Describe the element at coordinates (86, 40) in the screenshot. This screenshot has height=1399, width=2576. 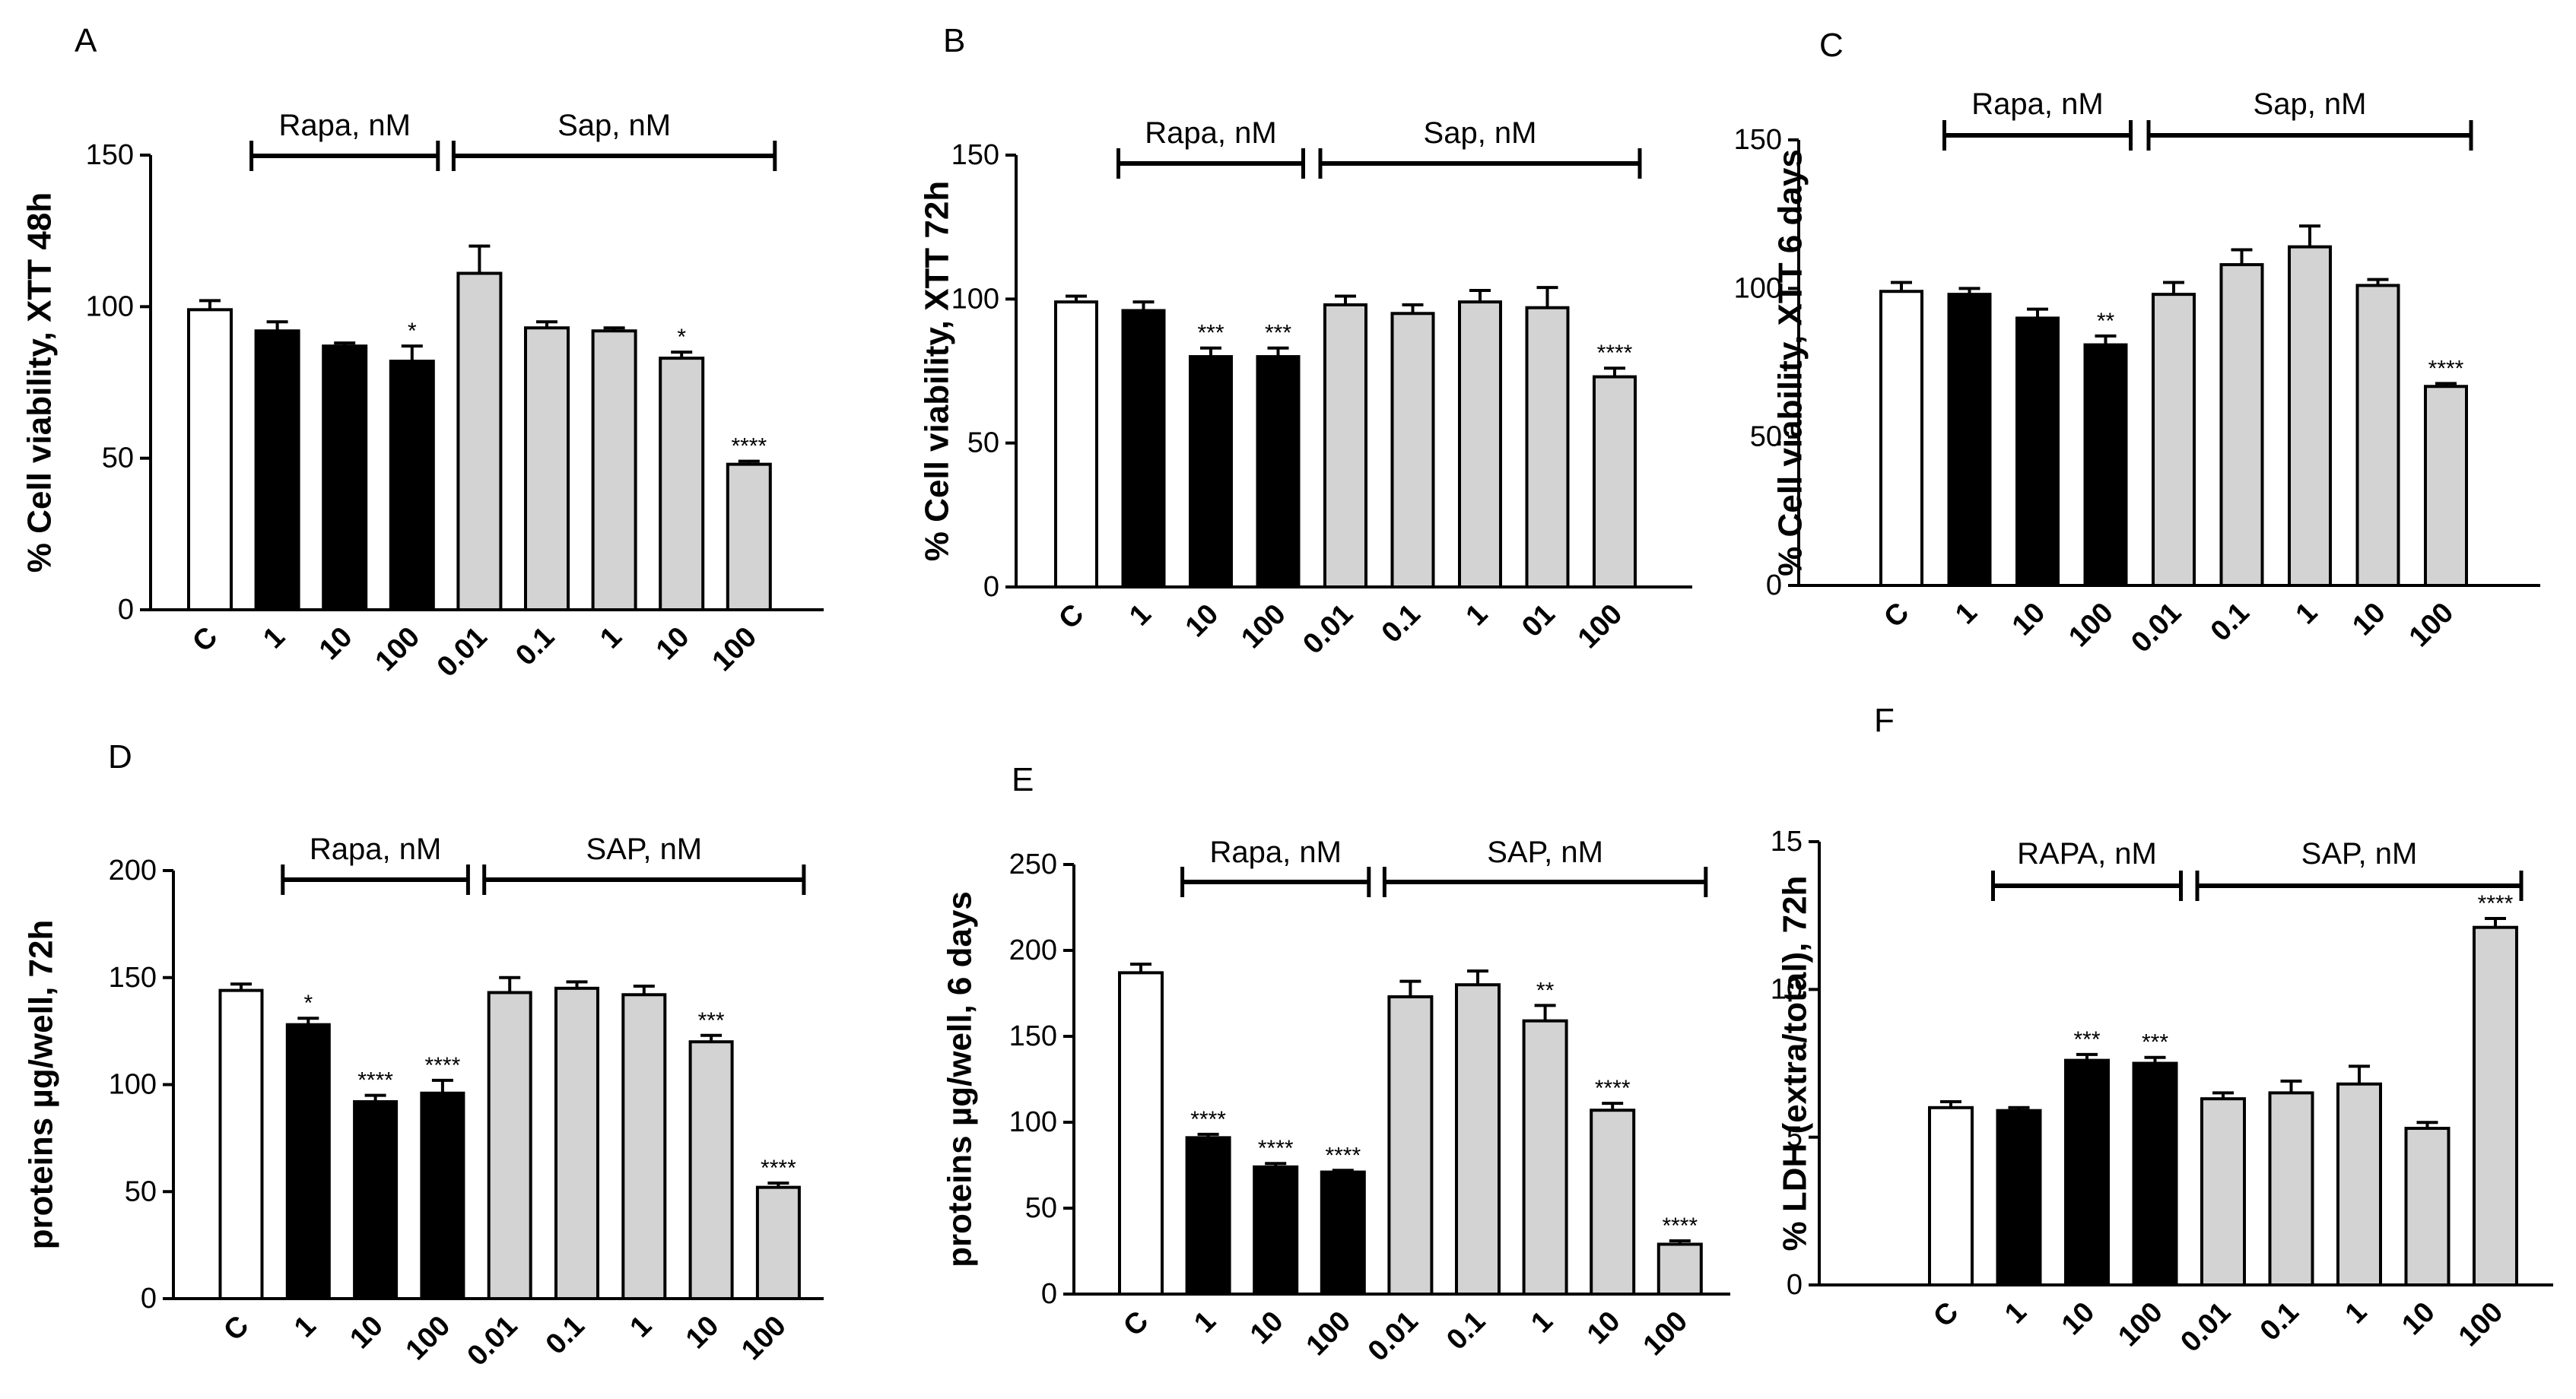
I see `panel-letter: A` at that location.